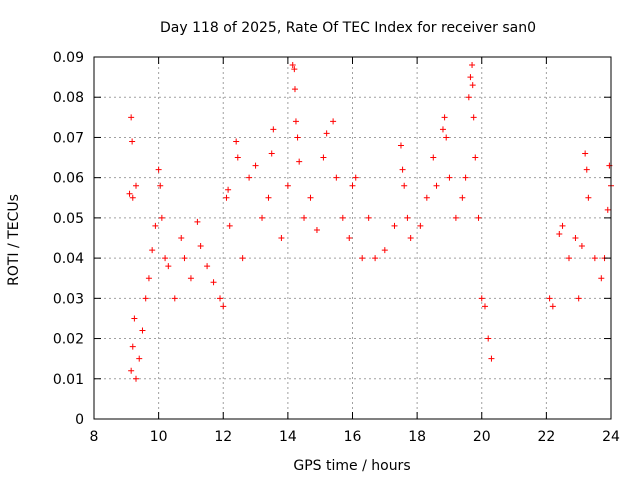 The image size is (640, 480). Describe the element at coordinates (159, 437) in the screenshot. I see `x-tick-label: 10` at that location.